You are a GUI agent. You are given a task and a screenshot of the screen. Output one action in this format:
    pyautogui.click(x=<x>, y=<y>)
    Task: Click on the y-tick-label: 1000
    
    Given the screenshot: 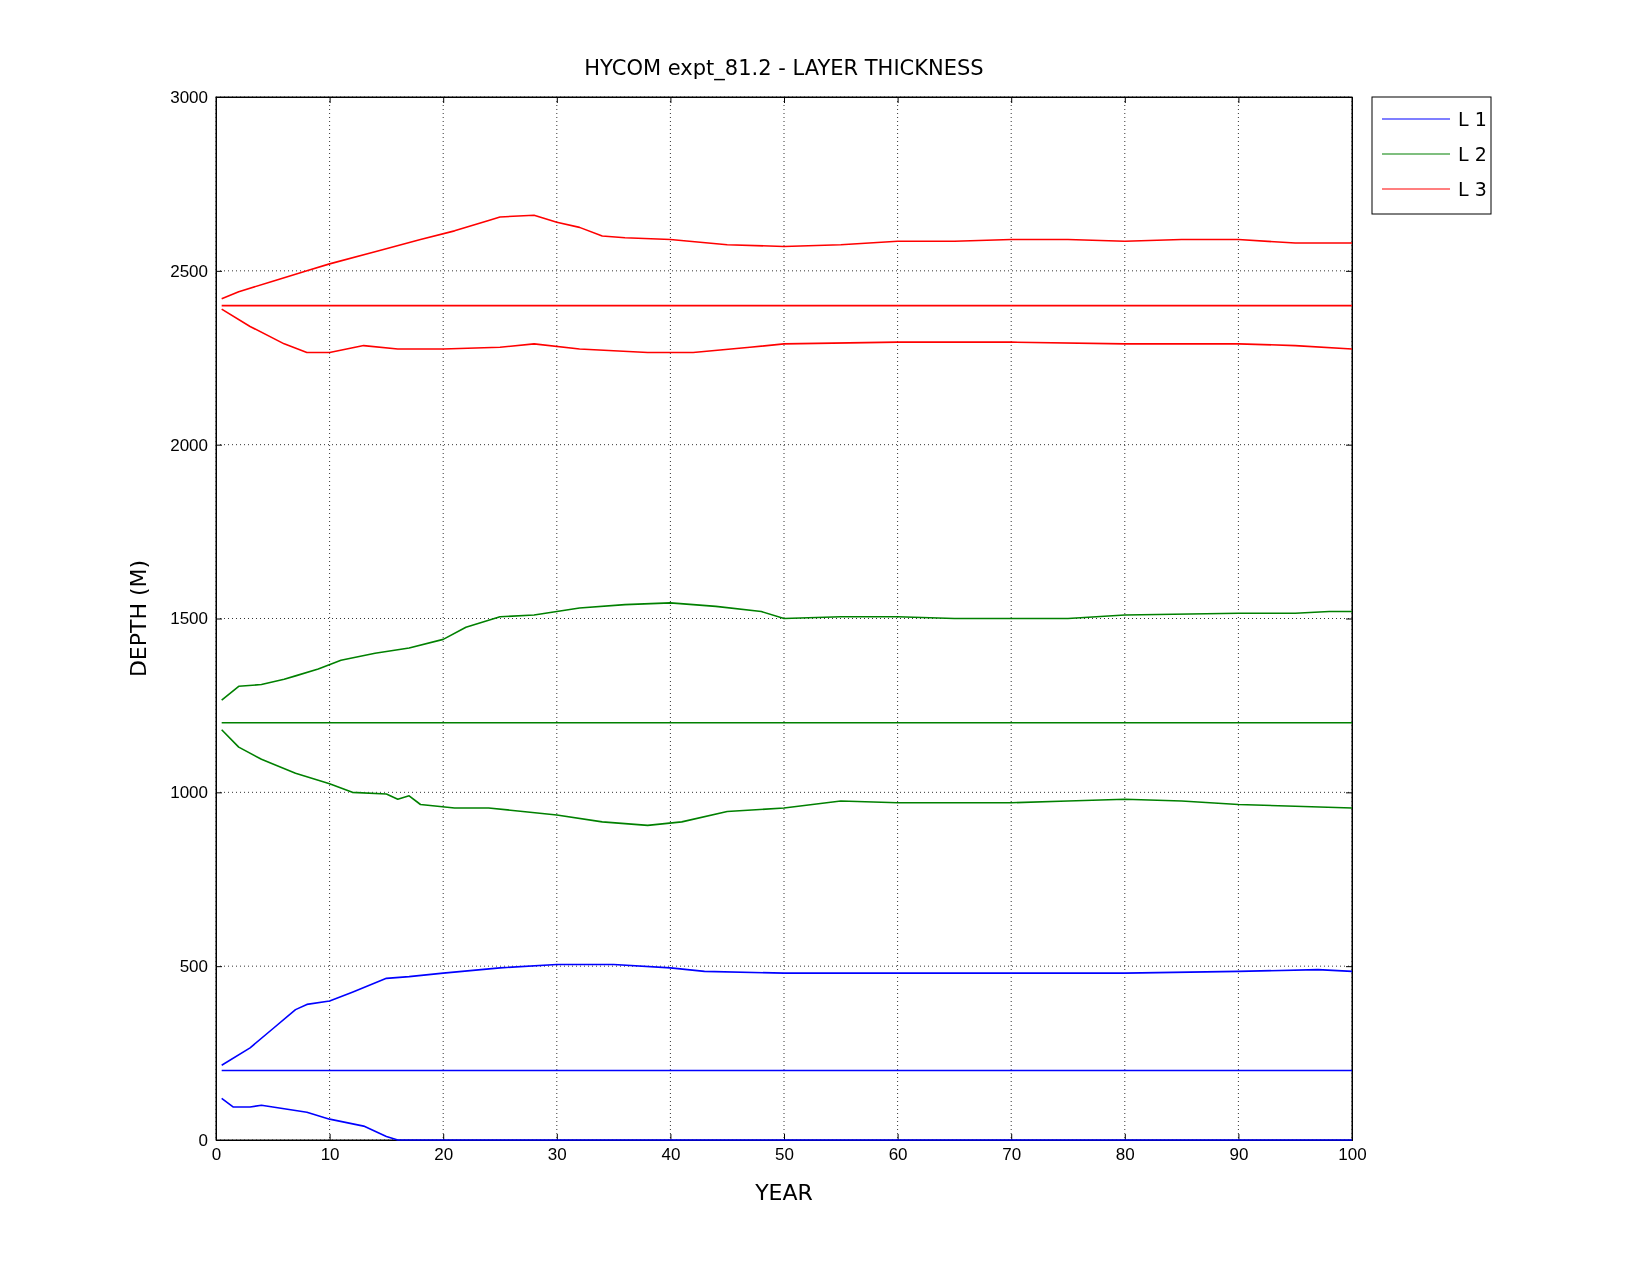 What is the action you would take?
    pyautogui.click(x=189, y=793)
    